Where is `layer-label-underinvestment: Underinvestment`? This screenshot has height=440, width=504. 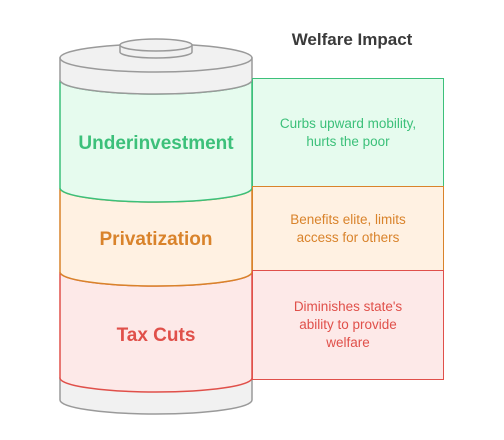
layer-label-underinvestment: Underinvestment is located at coordinates (156, 143).